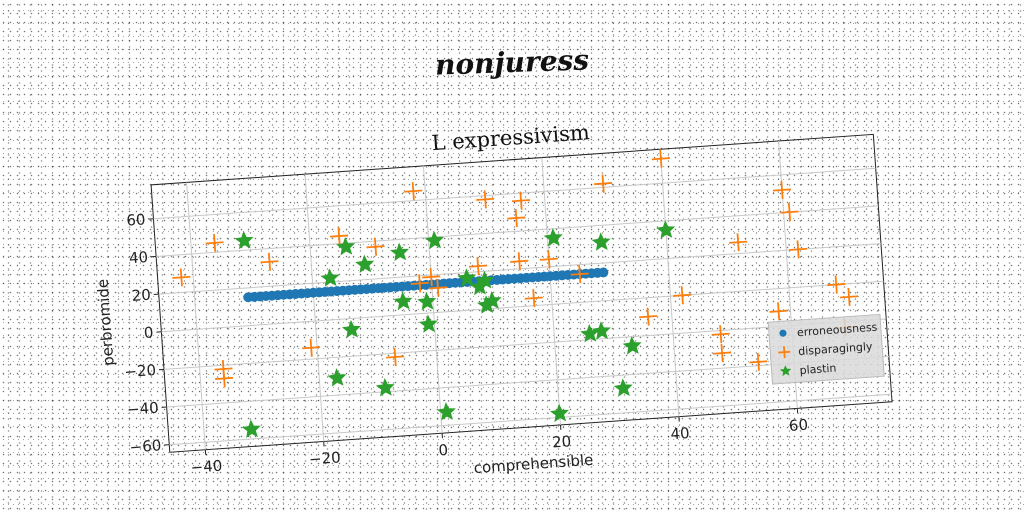  What do you see at coordinates (140, 371) in the screenshot?
I see `y-tick-label: −20` at bounding box center [140, 371].